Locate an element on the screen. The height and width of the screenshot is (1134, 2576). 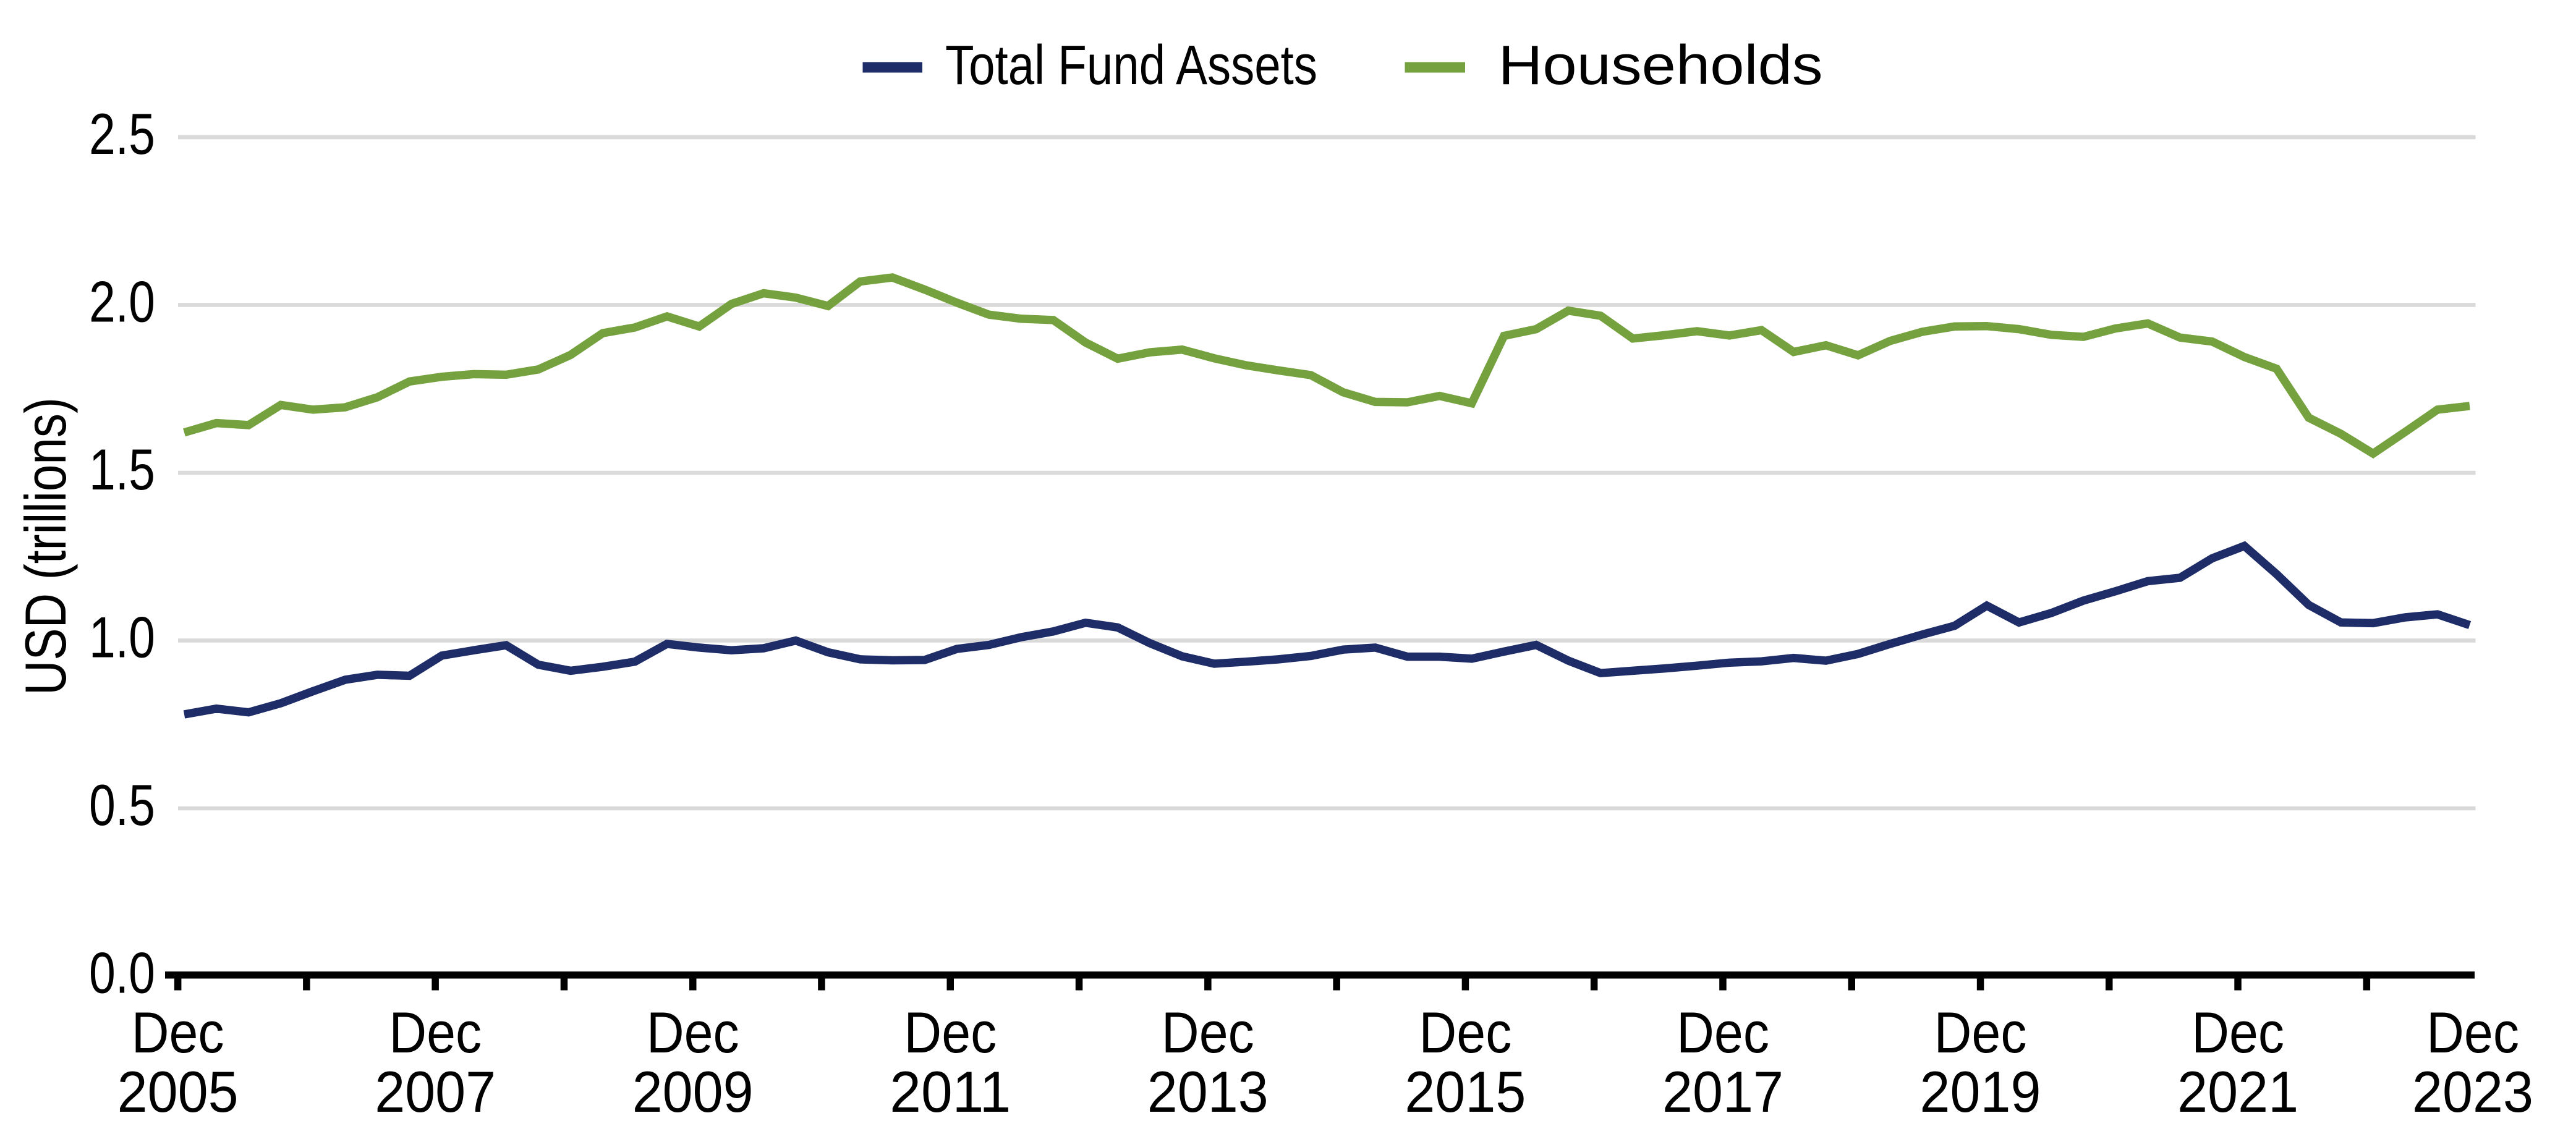
svg-text: 0.0 is located at coordinates (122, 973).